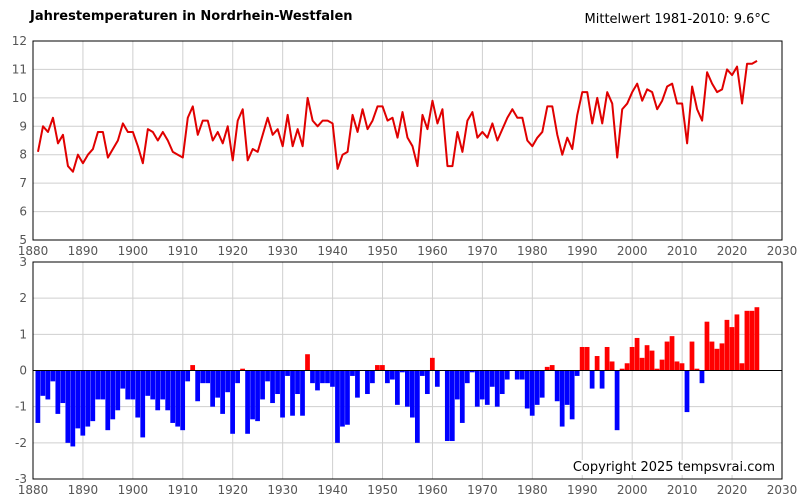  Describe the element at coordinates (482, 251) in the screenshot. I see `x-tick-label: 1970` at that location.